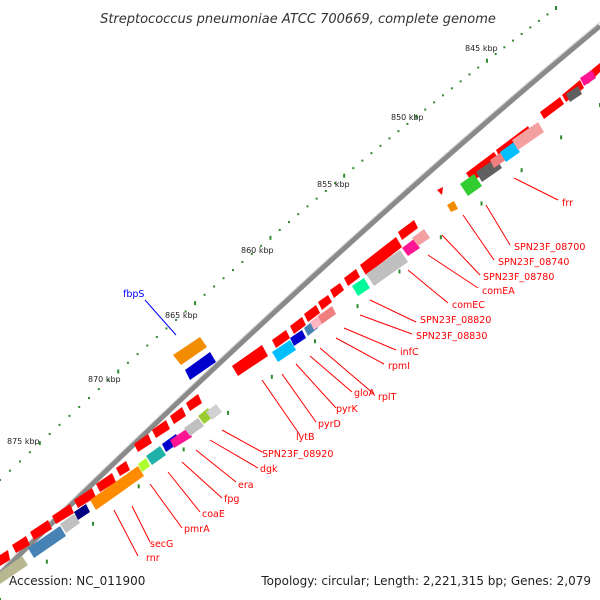 Image resolution: width=600 pixels, height=600 pixels. What do you see at coordinates (567, 203) in the screenshot?
I see `gene-label-frr: frr` at bounding box center [567, 203].